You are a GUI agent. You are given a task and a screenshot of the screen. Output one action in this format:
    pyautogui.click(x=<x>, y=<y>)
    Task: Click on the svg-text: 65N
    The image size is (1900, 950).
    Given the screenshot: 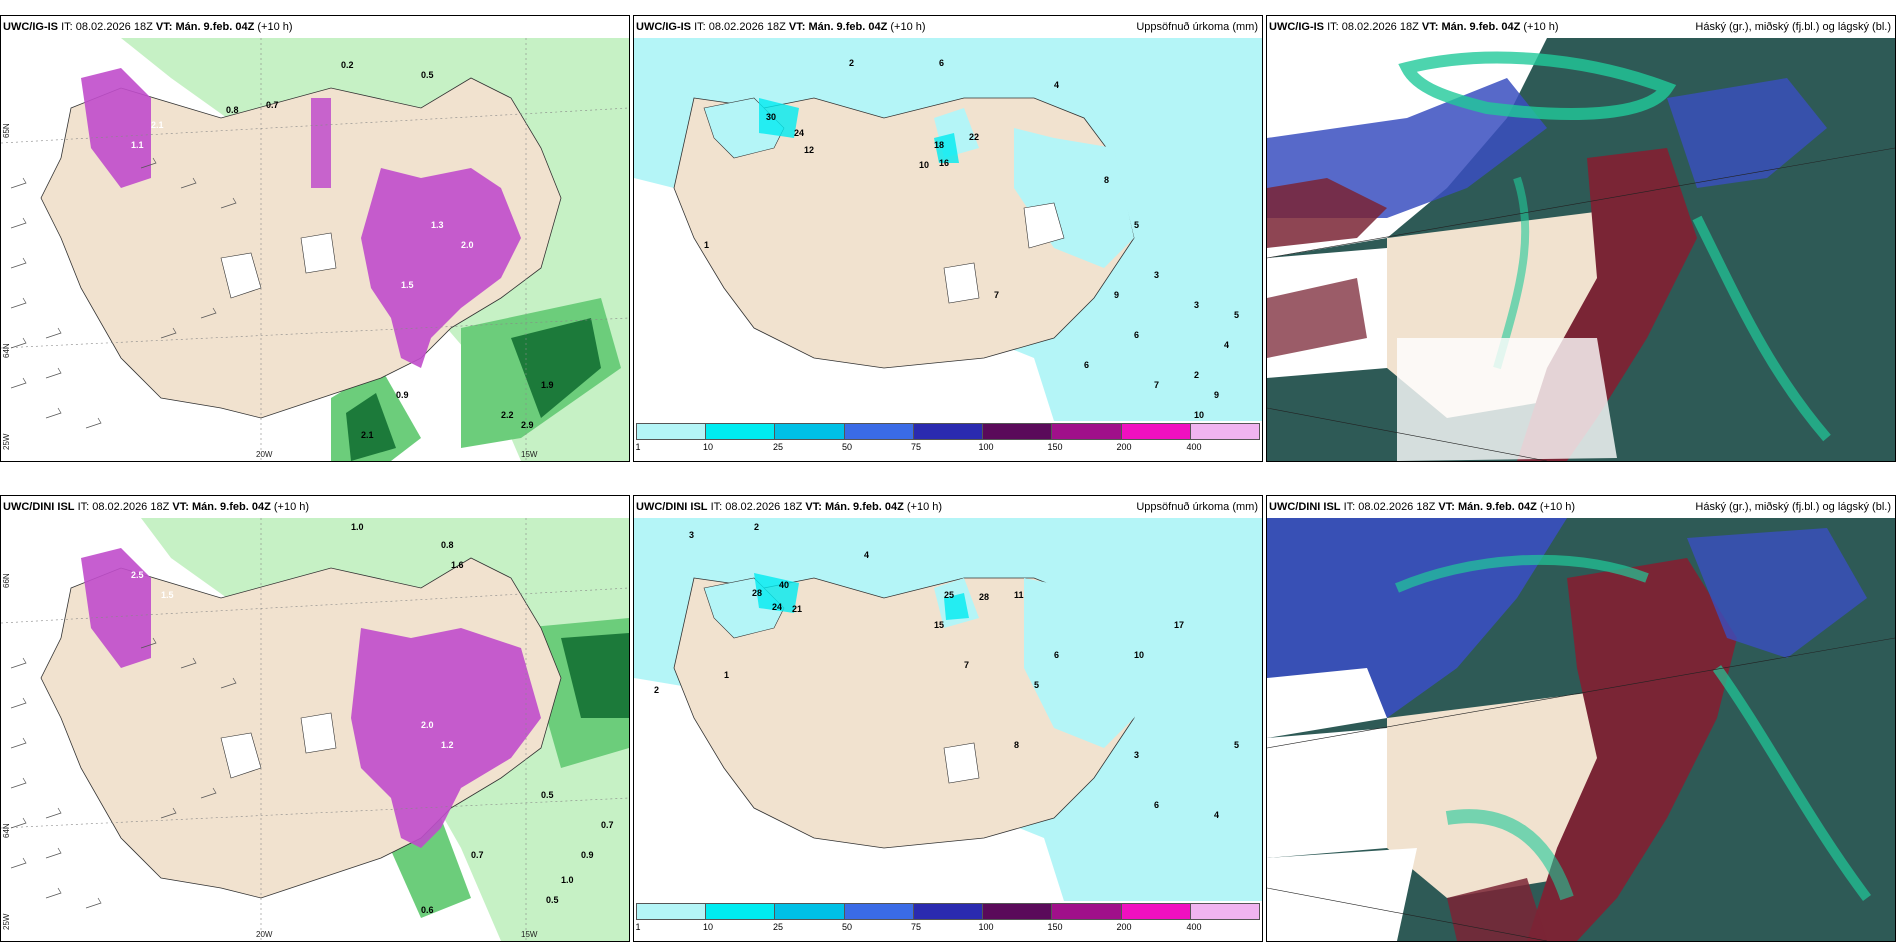 What is the action you would take?
    pyautogui.click(x=6, y=130)
    